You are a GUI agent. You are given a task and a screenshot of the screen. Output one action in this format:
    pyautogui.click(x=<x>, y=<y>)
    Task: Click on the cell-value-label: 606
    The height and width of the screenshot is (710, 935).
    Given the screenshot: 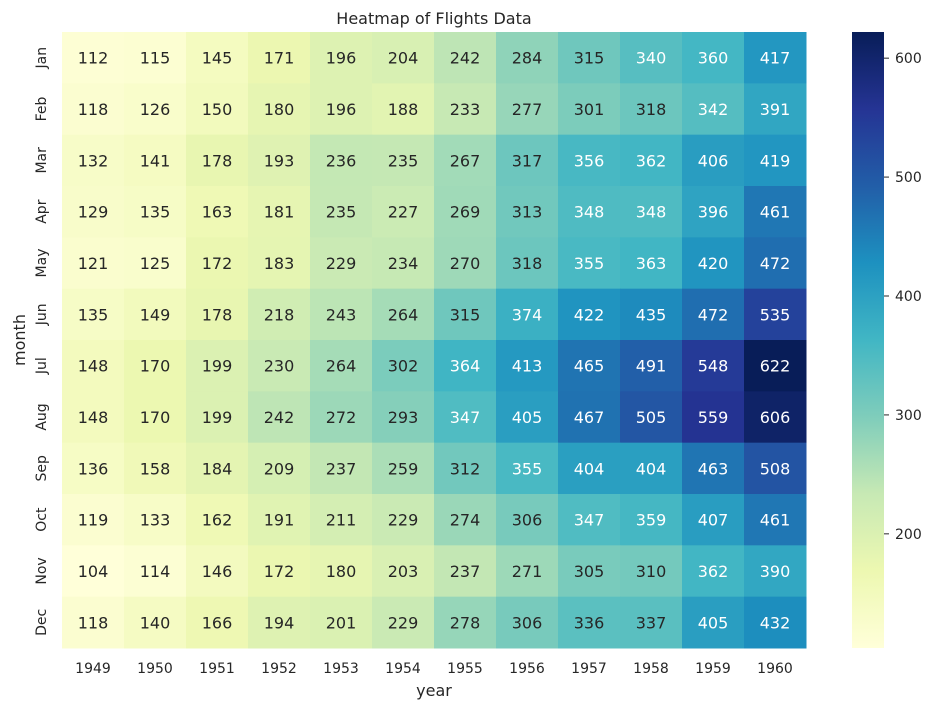 What is the action you would take?
    pyautogui.click(x=775, y=417)
    